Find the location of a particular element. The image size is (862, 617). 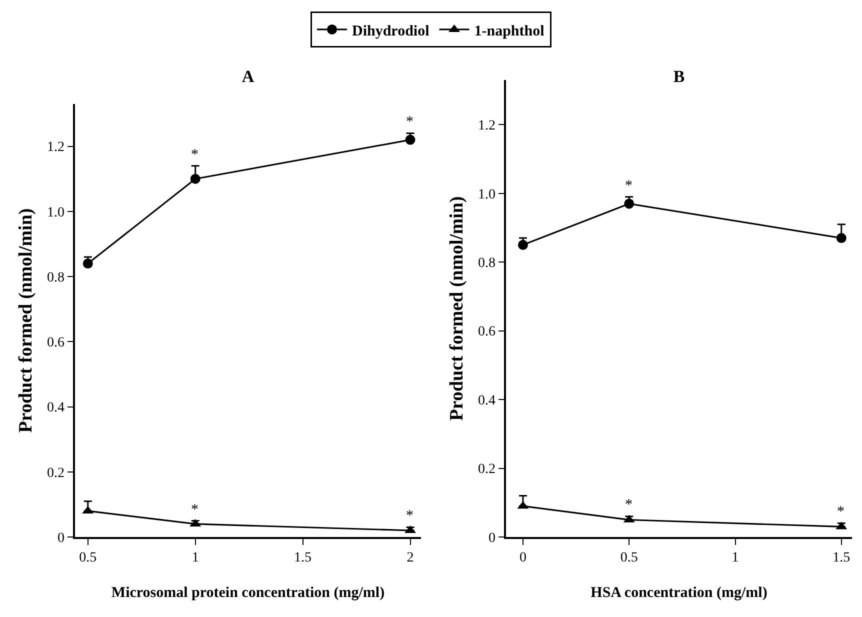

chart-title: B is located at coordinates (679, 76).